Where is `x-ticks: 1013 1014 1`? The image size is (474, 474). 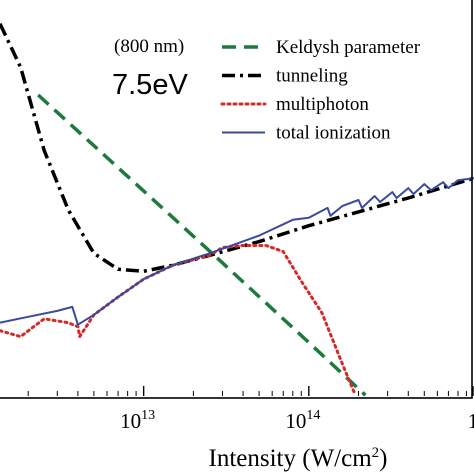
x-ticks: 1013 1014 1 is located at coordinates (250, 409).